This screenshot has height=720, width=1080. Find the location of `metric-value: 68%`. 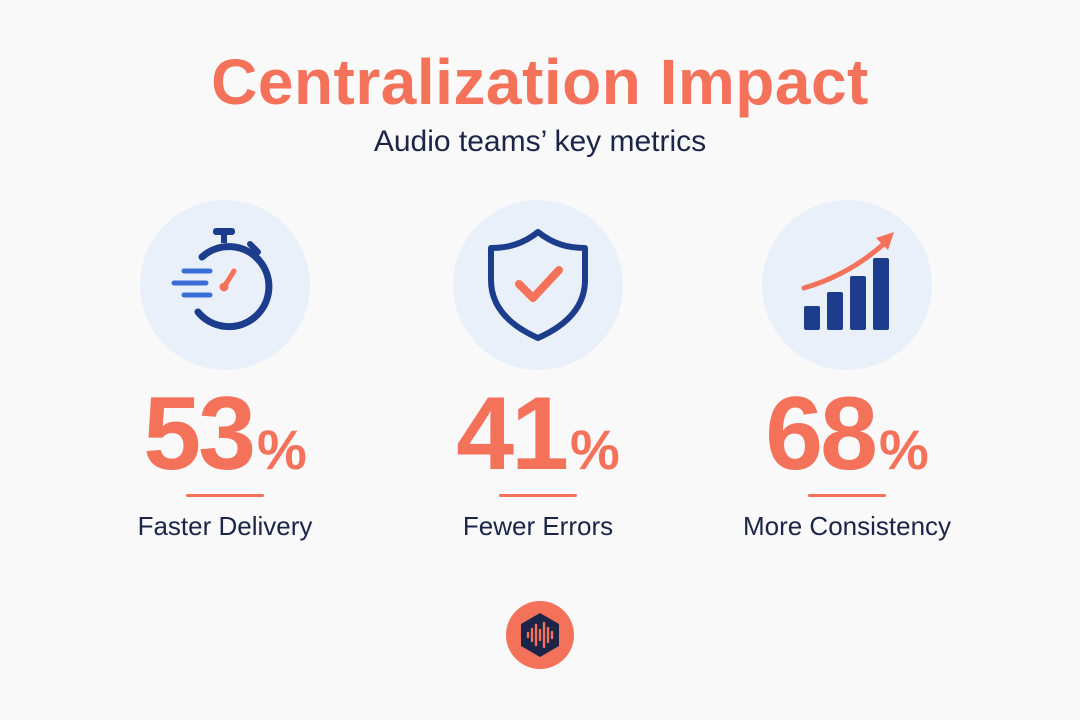

metric-value: 68% is located at coordinates (847, 434).